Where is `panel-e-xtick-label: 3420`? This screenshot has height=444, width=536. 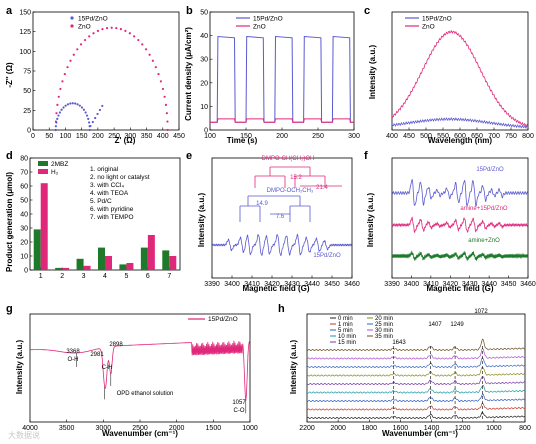 panel-e-xtick-label: 3420 is located at coordinates (272, 284).